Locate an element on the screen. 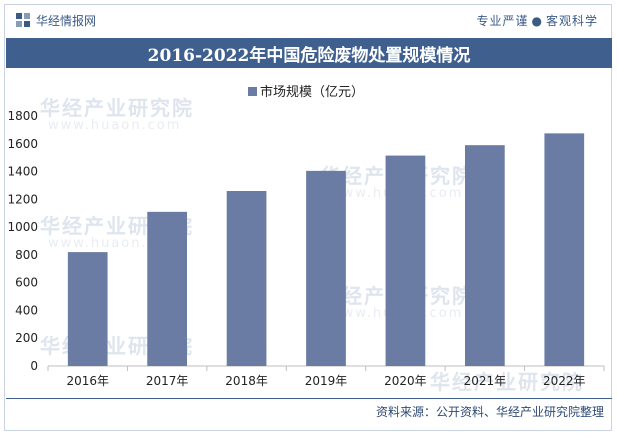  slogan: 专业严谨 ● 客观科学 is located at coordinates (544, 20).